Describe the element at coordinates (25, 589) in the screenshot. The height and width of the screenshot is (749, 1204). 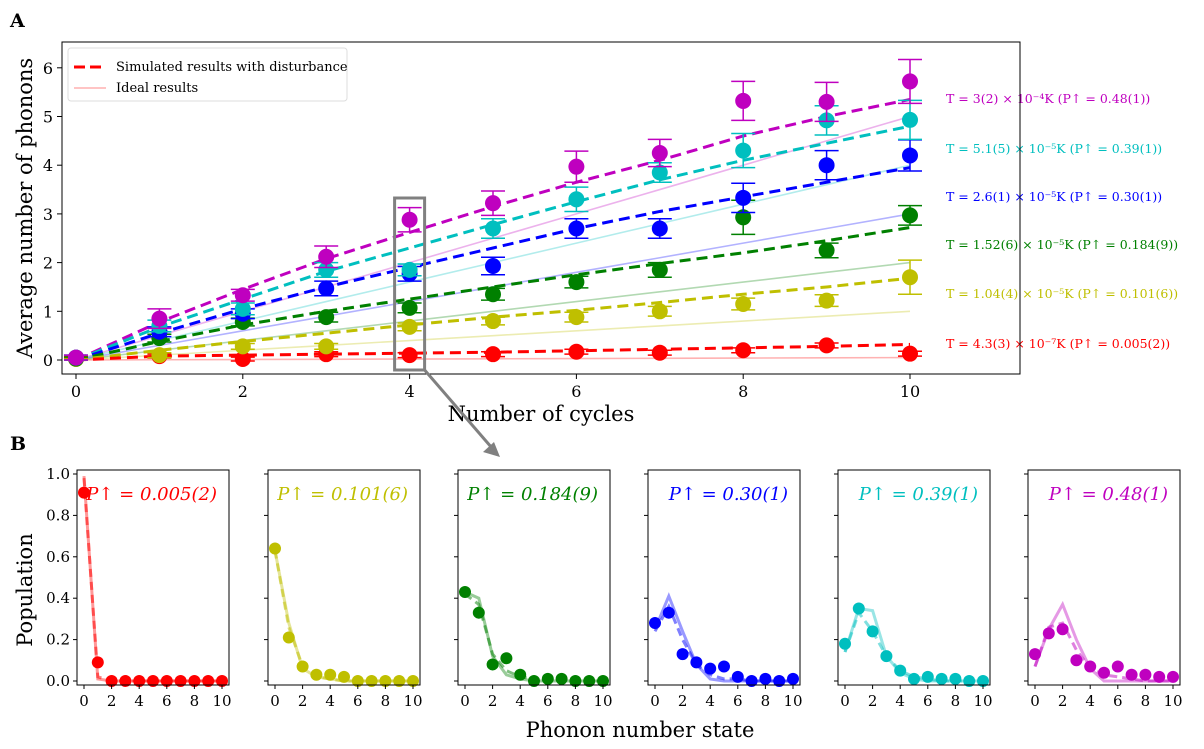
I see `y-axis-label-b: Population` at that location.